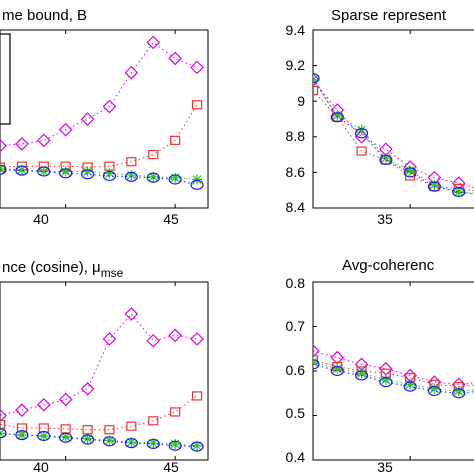 The width and height of the screenshot is (474, 474). Describe the element at coordinates (102, 379) in the screenshot. I see `series-group` at that location.